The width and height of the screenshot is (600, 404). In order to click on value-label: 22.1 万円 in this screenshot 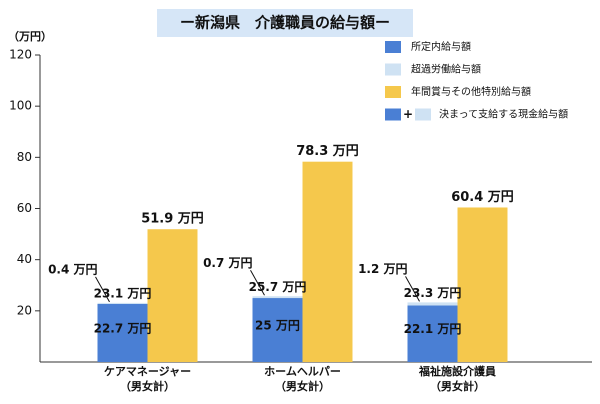, I will do `click(433, 329)`.